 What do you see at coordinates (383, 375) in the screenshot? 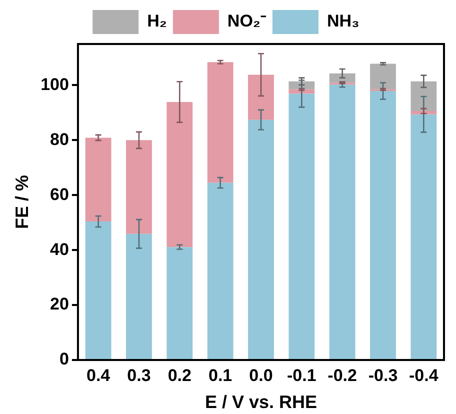
I see `x-tick-label: -0.3` at bounding box center [383, 375].